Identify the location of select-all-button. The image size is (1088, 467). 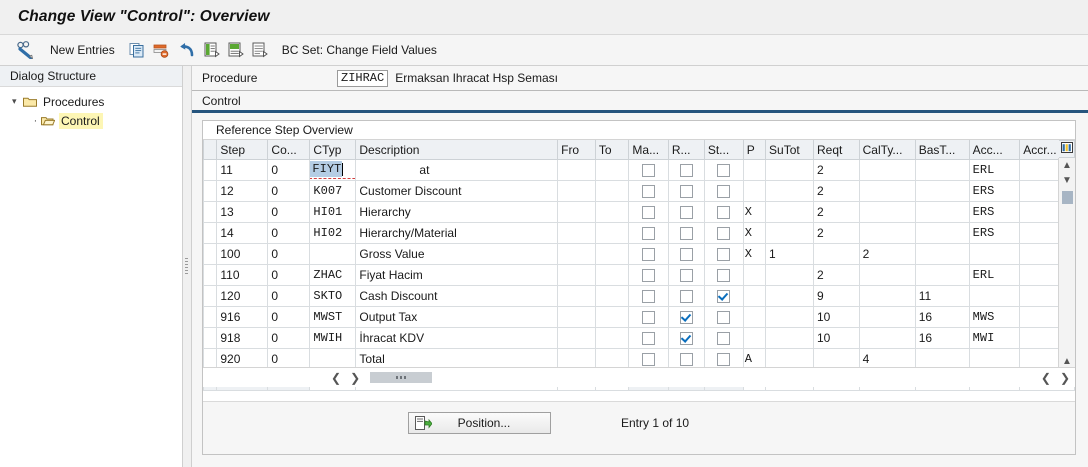
(212, 50).